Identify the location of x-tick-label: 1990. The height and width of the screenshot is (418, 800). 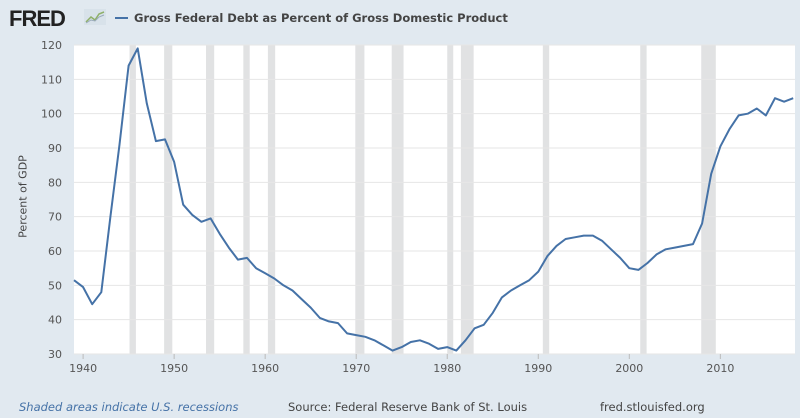
(538, 368).